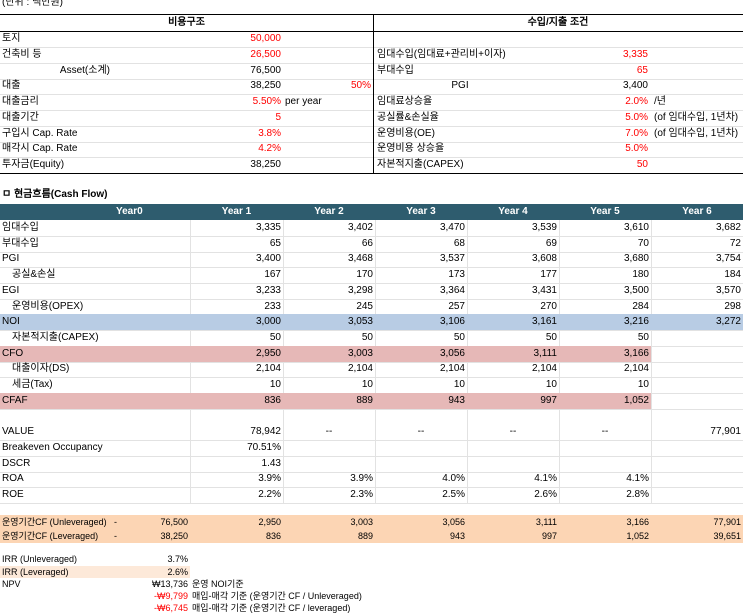 This screenshot has height=614, width=743. I want to click on cell: 3,402, so click(360, 227).